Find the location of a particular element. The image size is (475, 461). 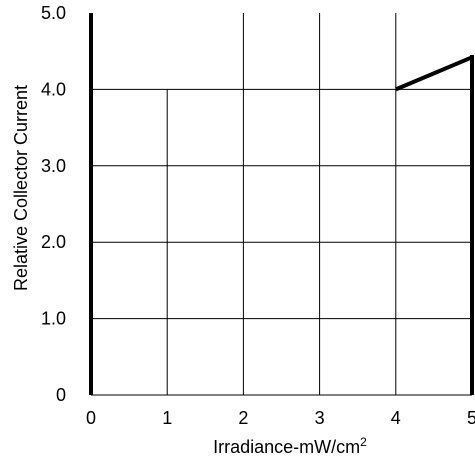

series is located at coordinates (434, 73).